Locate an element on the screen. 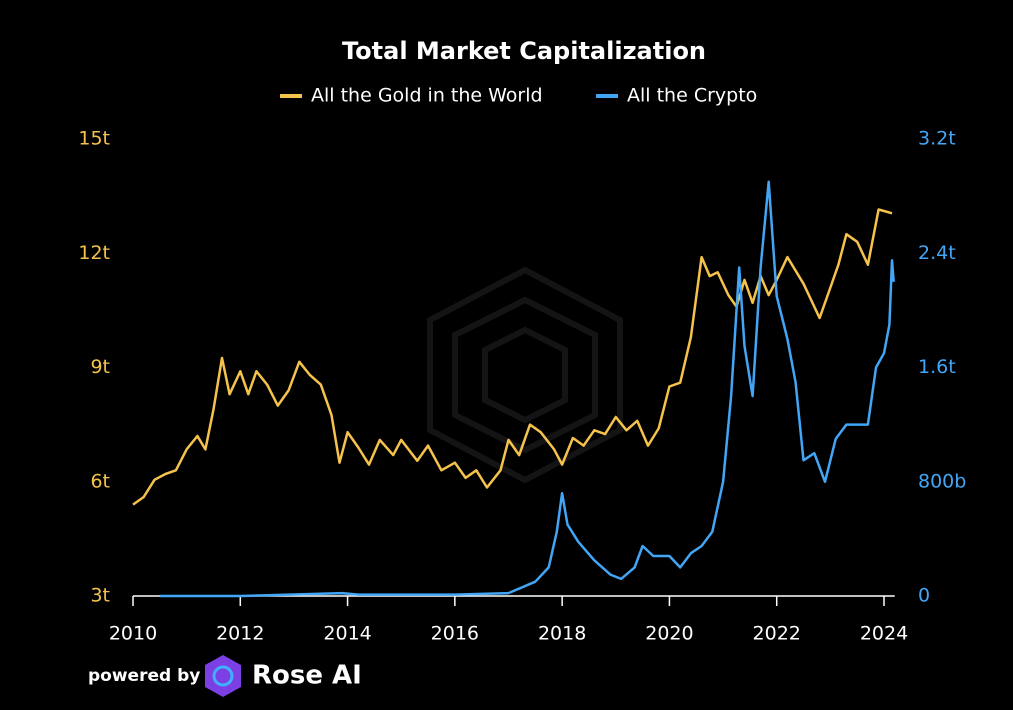  x-tick-label: 2020 is located at coordinates (669, 634).